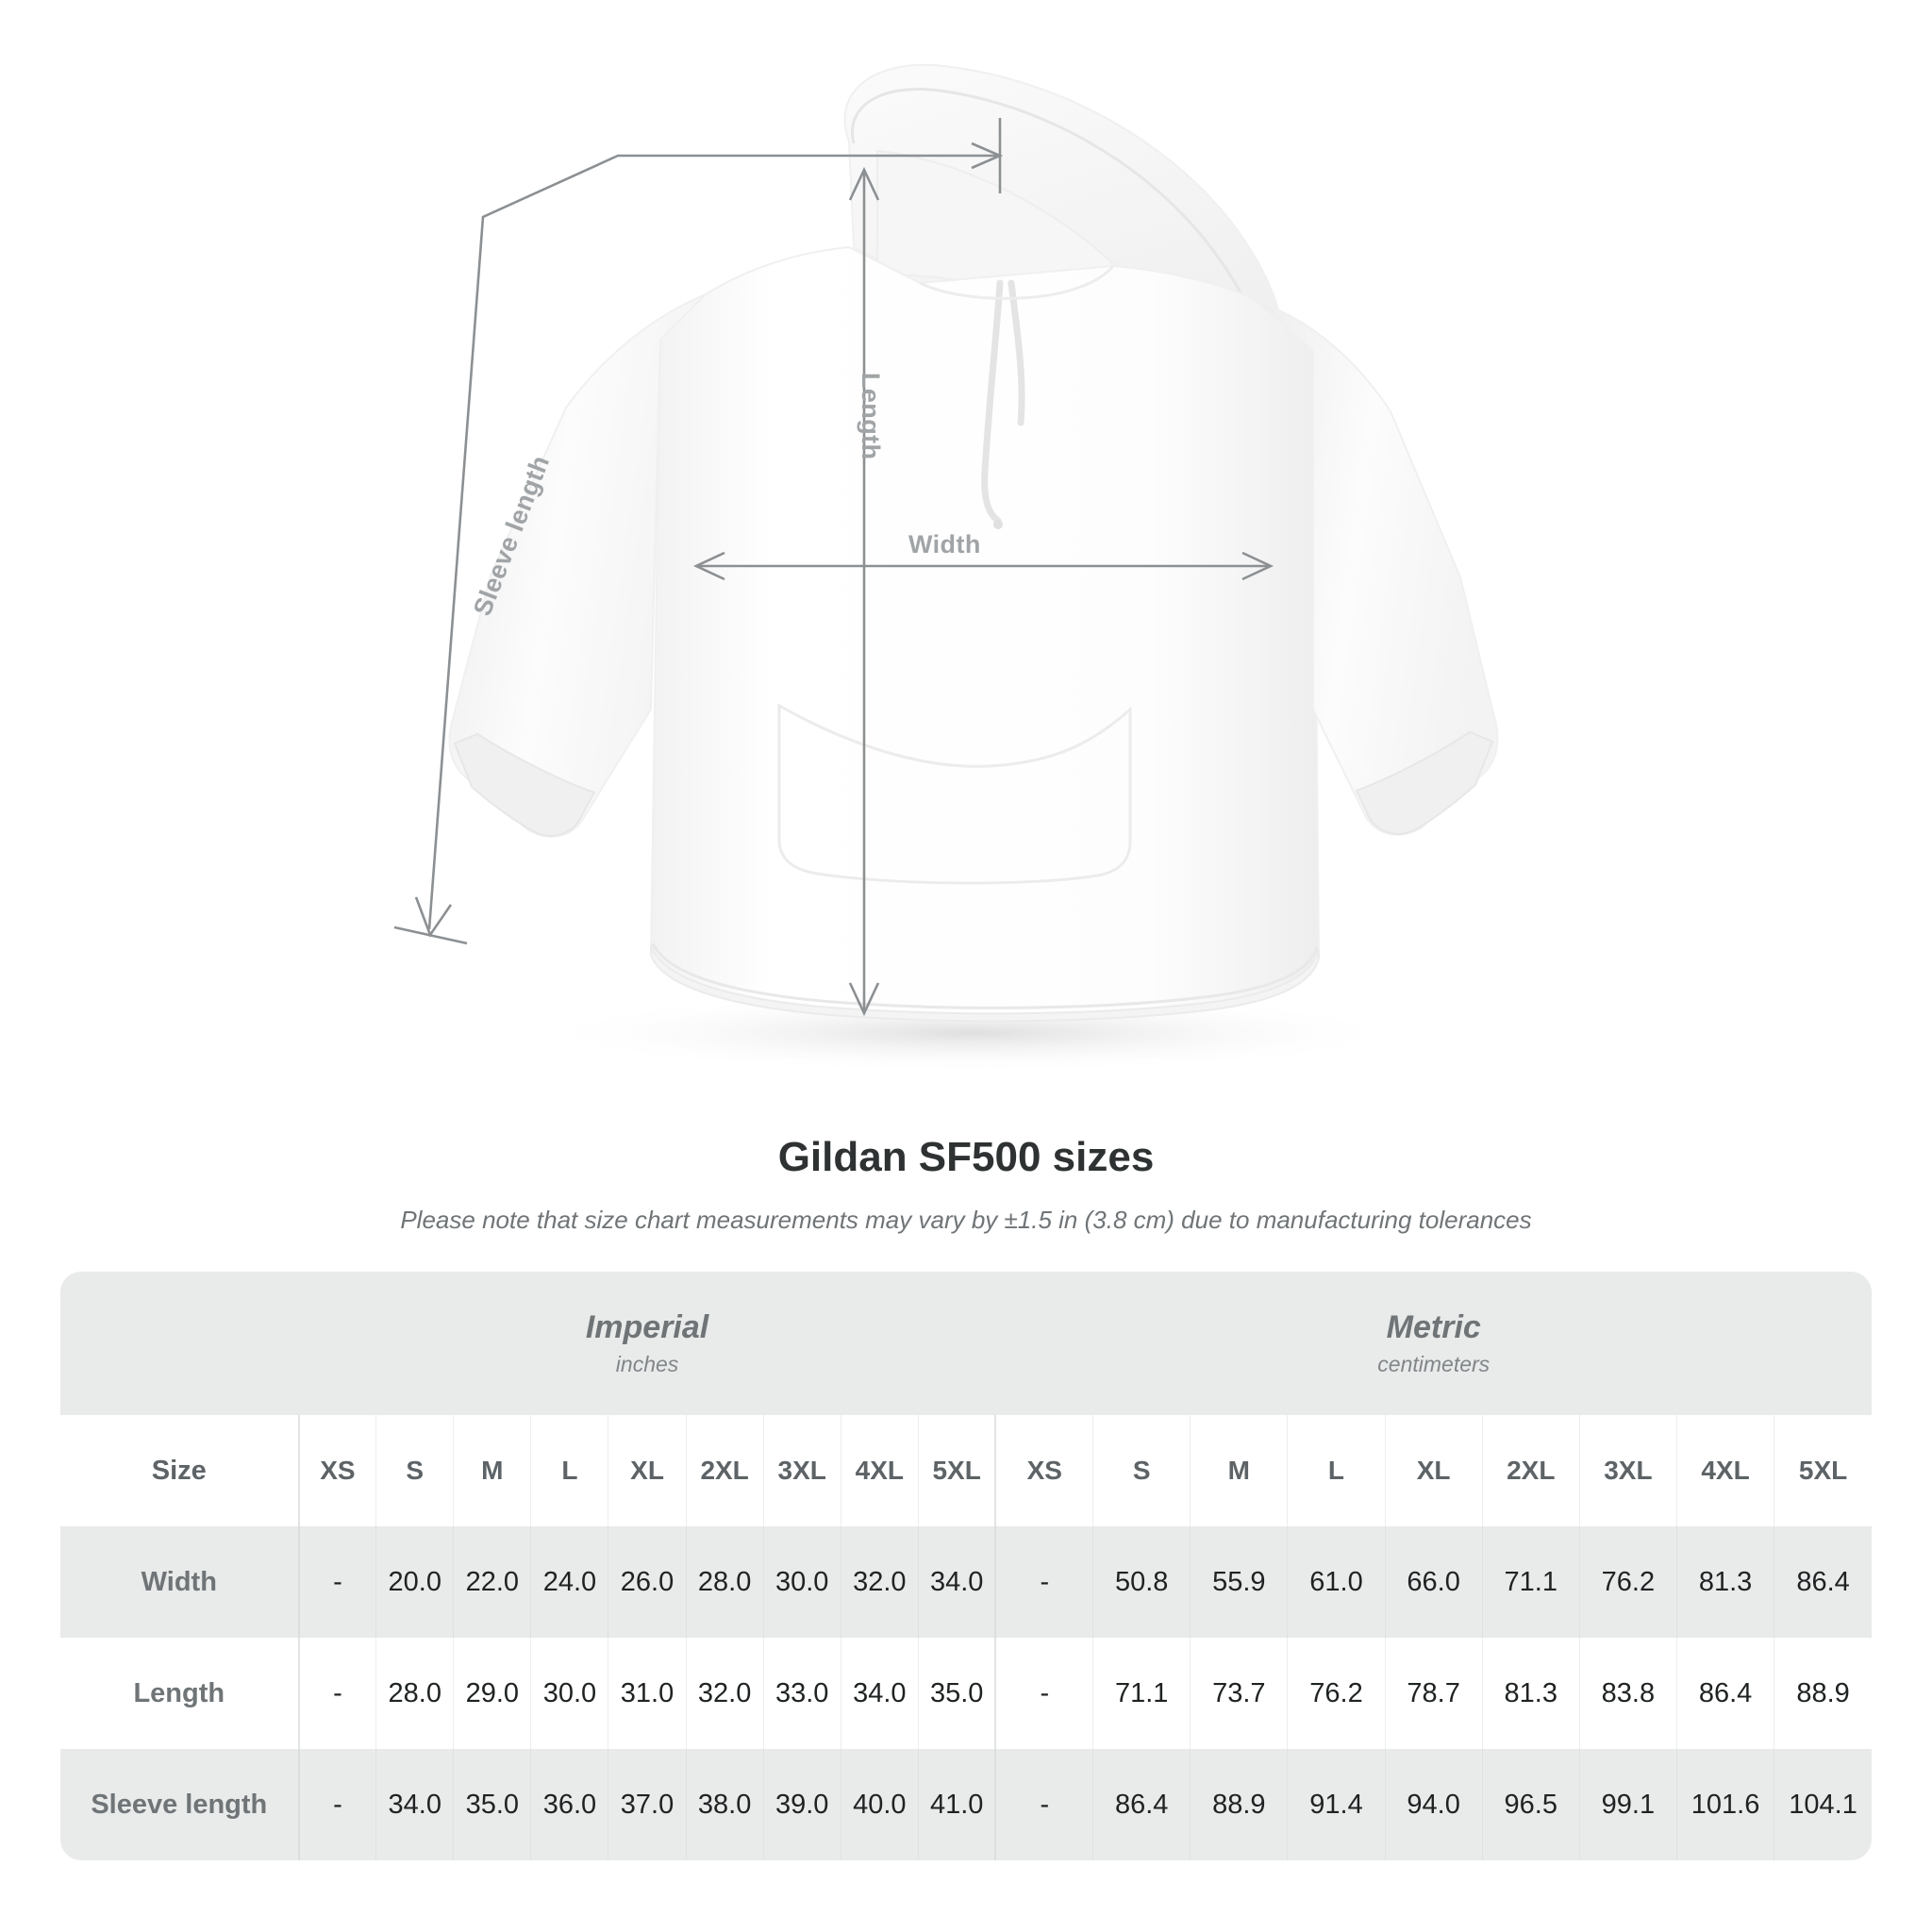 This screenshot has height=1932, width=1932. I want to click on cell-length-metric-3xl: 83.8, so click(1628, 1694).